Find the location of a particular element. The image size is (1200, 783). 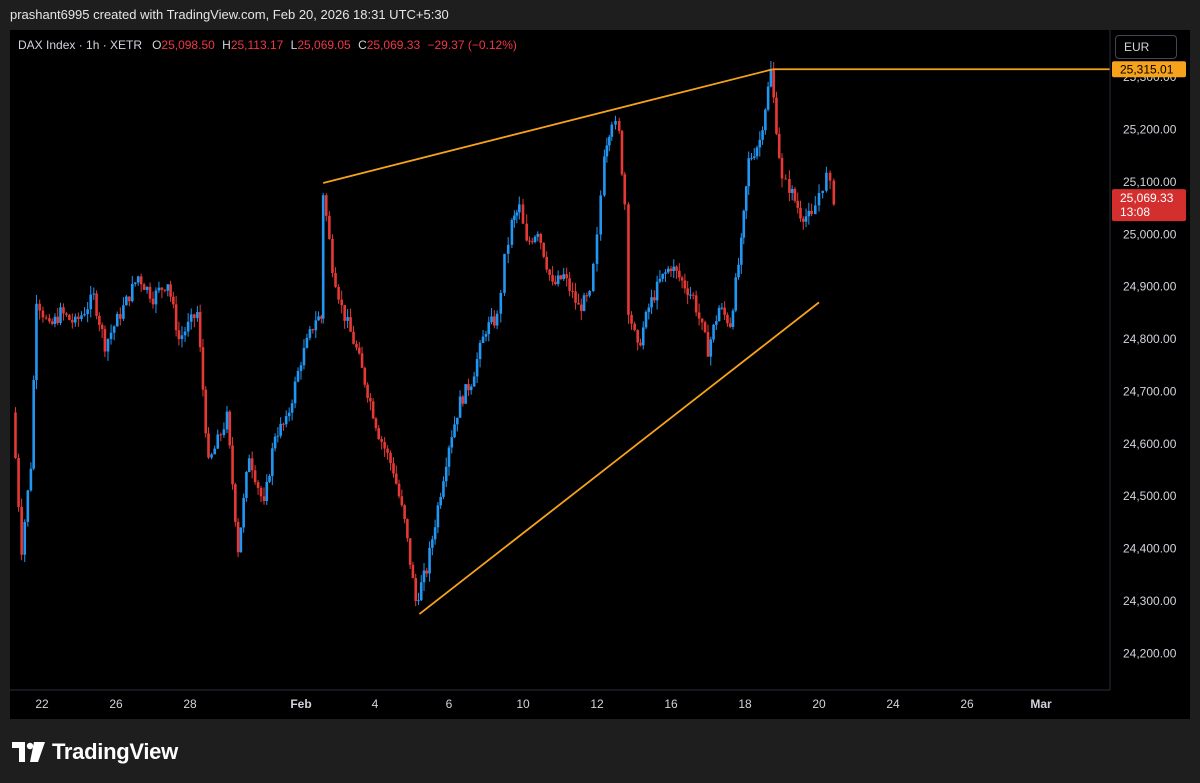

tradingview-logo: TradingView is located at coordinates (95, 752).